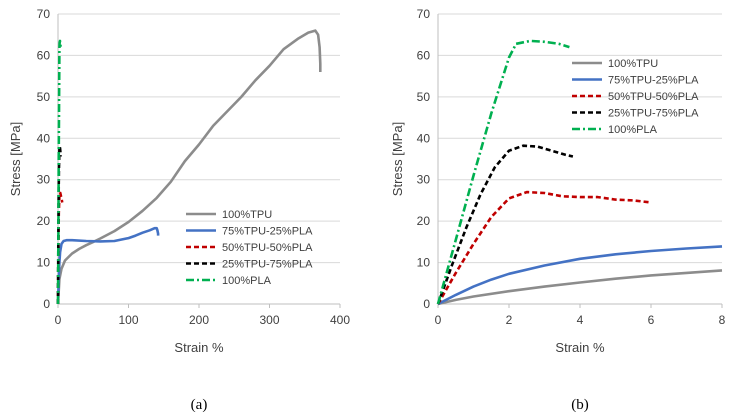 The image size is (733, 420). Describe the element at coordinates (340, 320) in the screenshot. I see `x-tick-label: 400` at that location.